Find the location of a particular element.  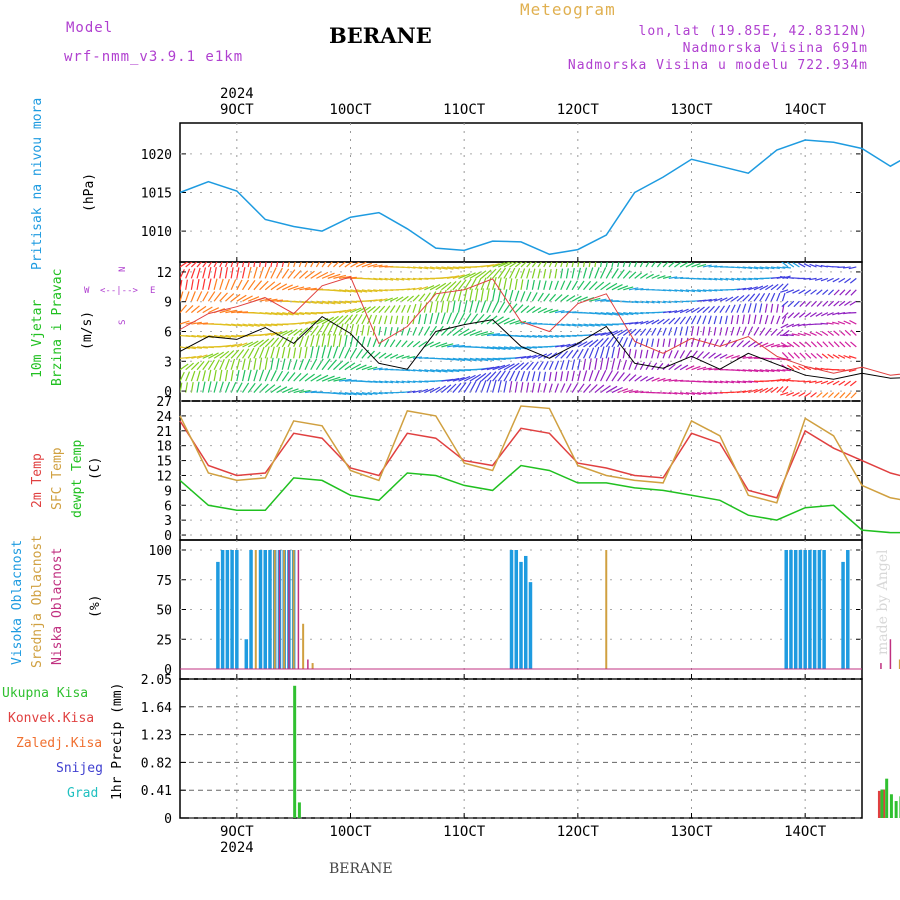

cloud-bar is located at coordinates (521, 615).